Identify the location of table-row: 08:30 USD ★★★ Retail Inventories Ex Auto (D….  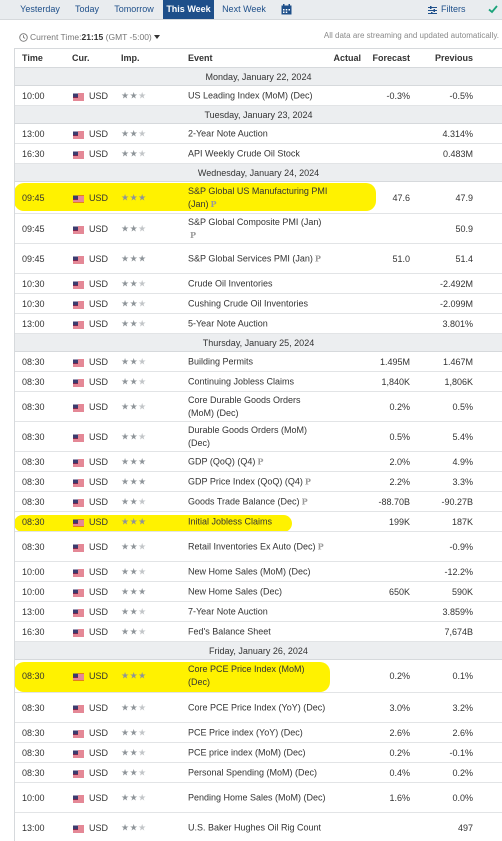
(258, 547).